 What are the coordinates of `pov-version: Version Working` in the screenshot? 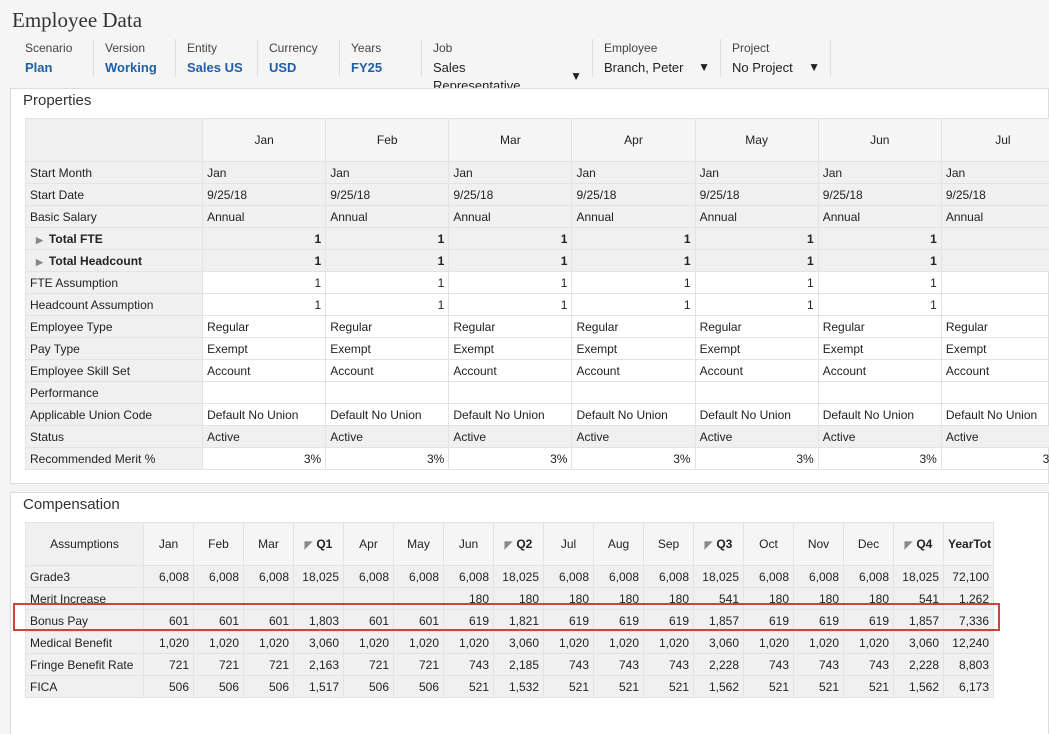 It's located at (135, 58).